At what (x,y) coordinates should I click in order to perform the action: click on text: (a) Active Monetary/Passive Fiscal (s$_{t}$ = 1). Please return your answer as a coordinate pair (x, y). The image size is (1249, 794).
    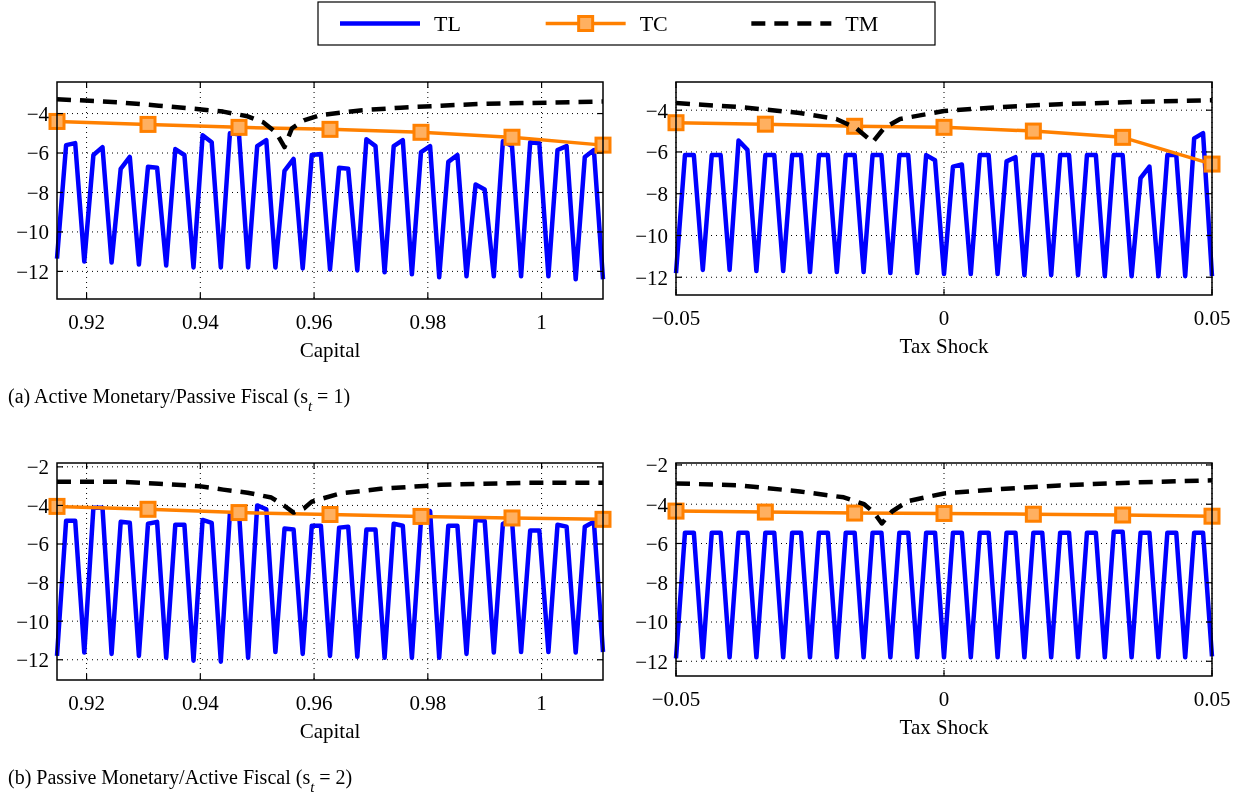
    Looking at the image, I should click on (179, 399).